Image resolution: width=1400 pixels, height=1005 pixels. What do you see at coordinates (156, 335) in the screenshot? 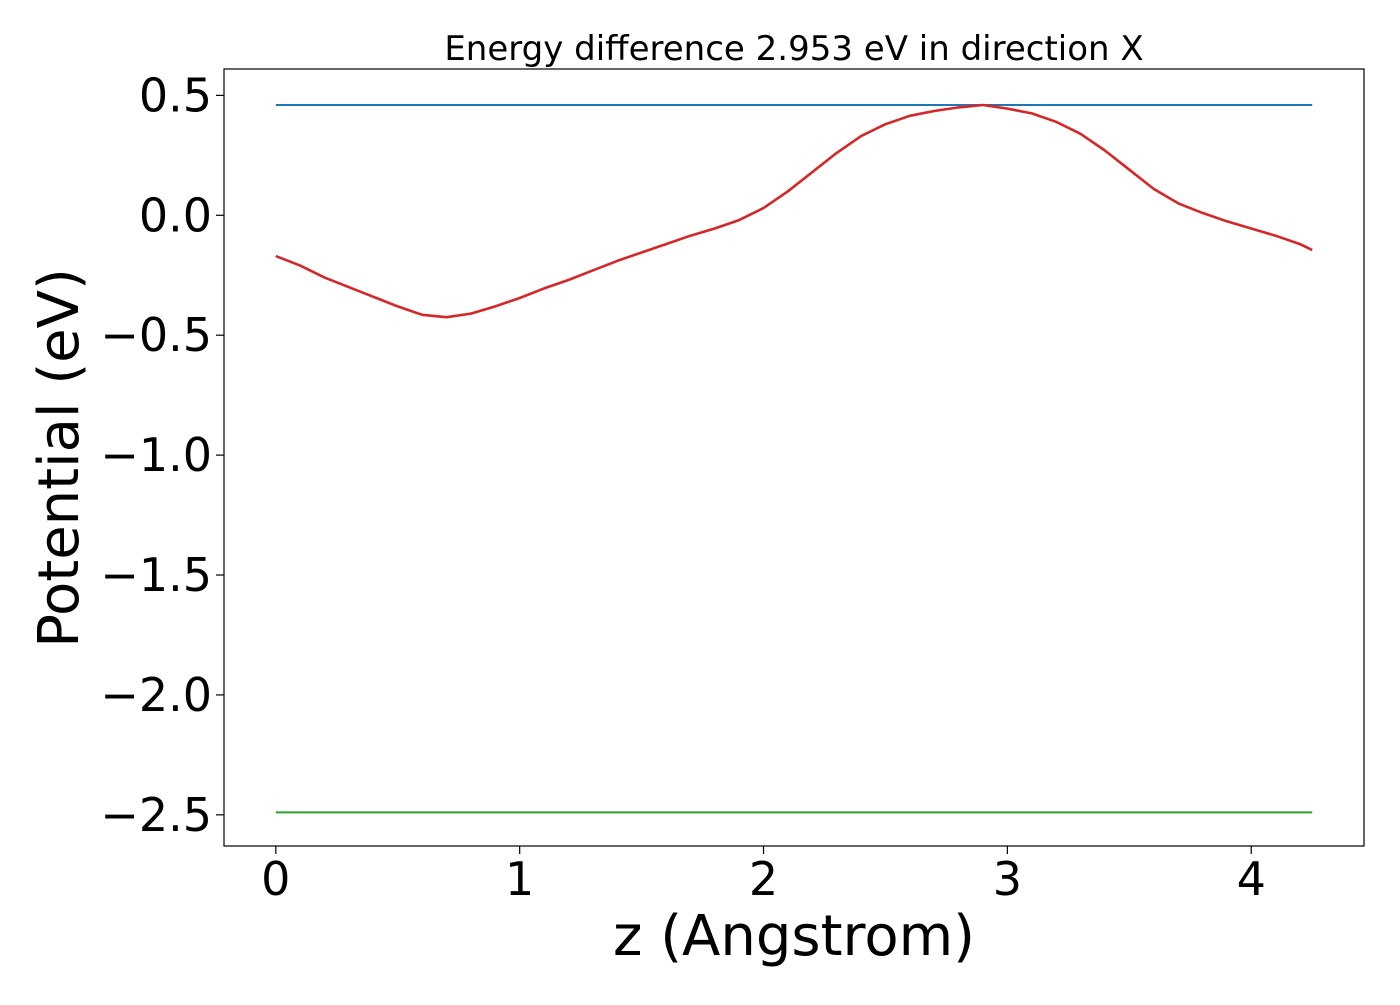
I see `y-tick-label: −0.5` at bounding box center [156, 335].